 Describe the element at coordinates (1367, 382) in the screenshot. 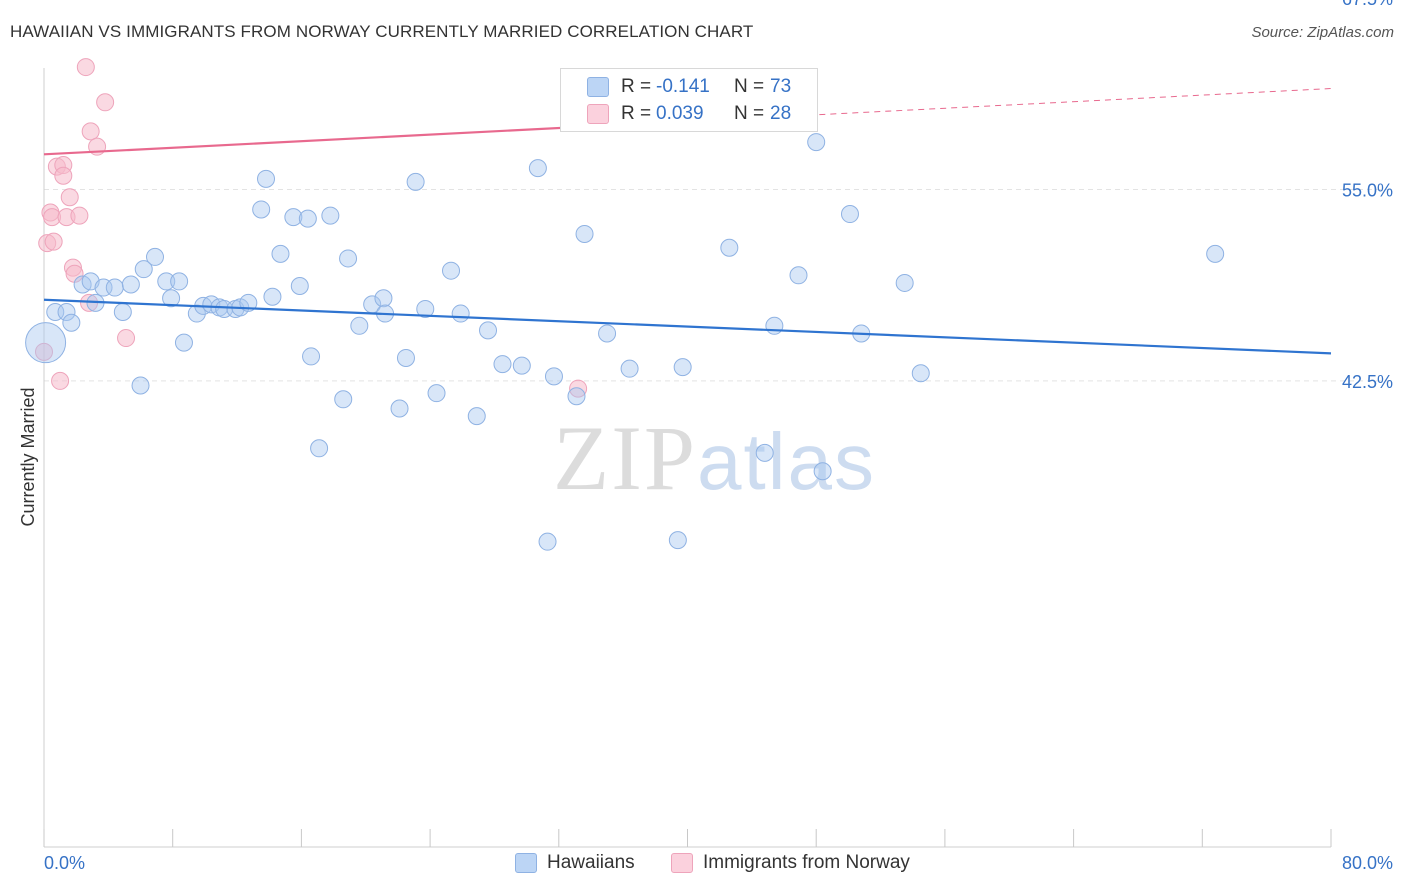

I see `y-tick-label: 42.5%` at that location.